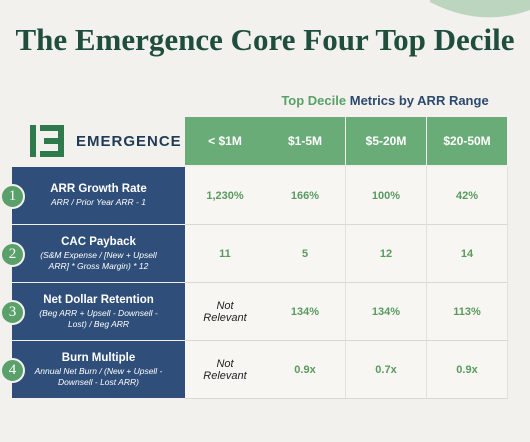  I want to click on cell-value: 5, so click(305, 253).